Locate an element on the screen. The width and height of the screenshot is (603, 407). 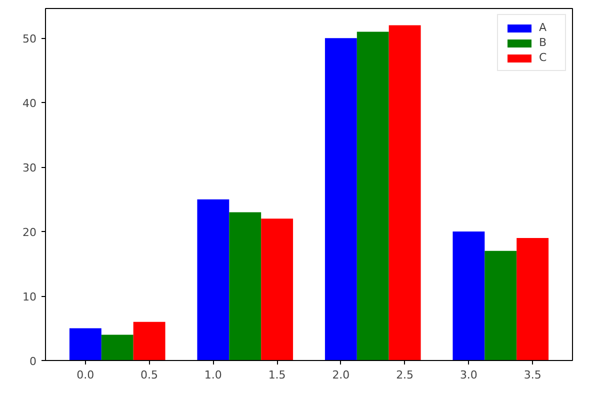
x-tick-label: 1.5 is located at coordinates (277, 375).